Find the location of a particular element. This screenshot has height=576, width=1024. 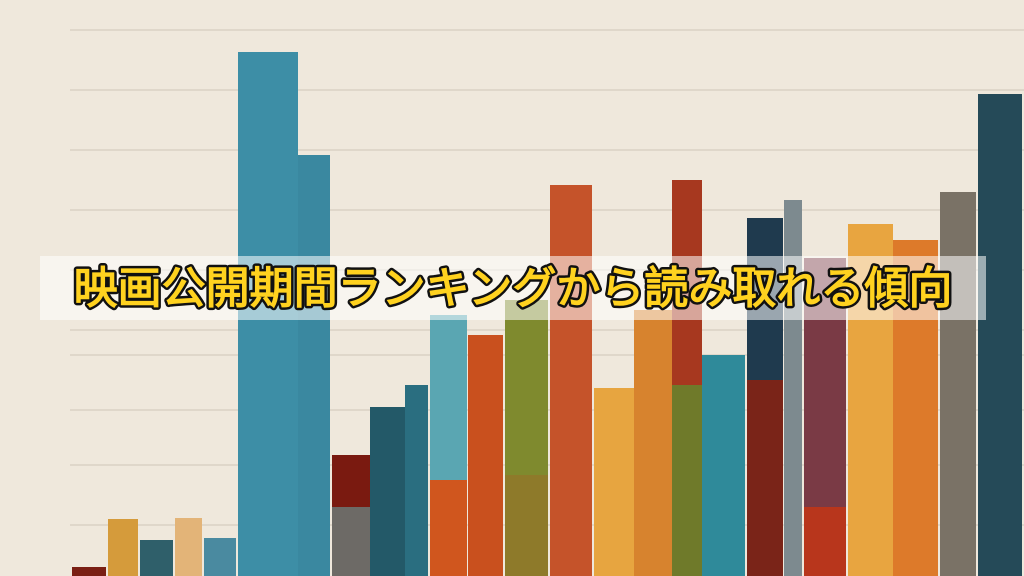

title-band is located at coordinates (513, 288).